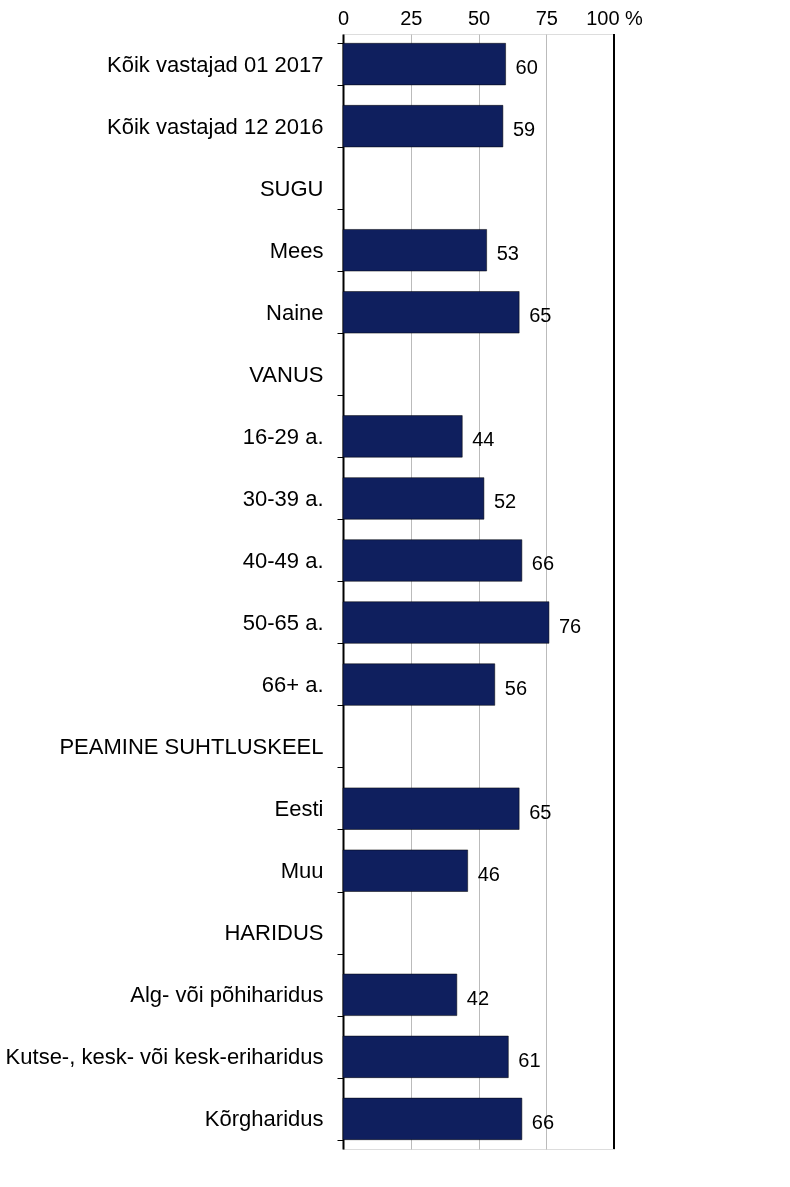 This screenshot has height=1187, width=790. What do you see at coordinates (479, 17) in the screenshot?
I see `x-tick-label: 50` at bounding box center [479, 17].